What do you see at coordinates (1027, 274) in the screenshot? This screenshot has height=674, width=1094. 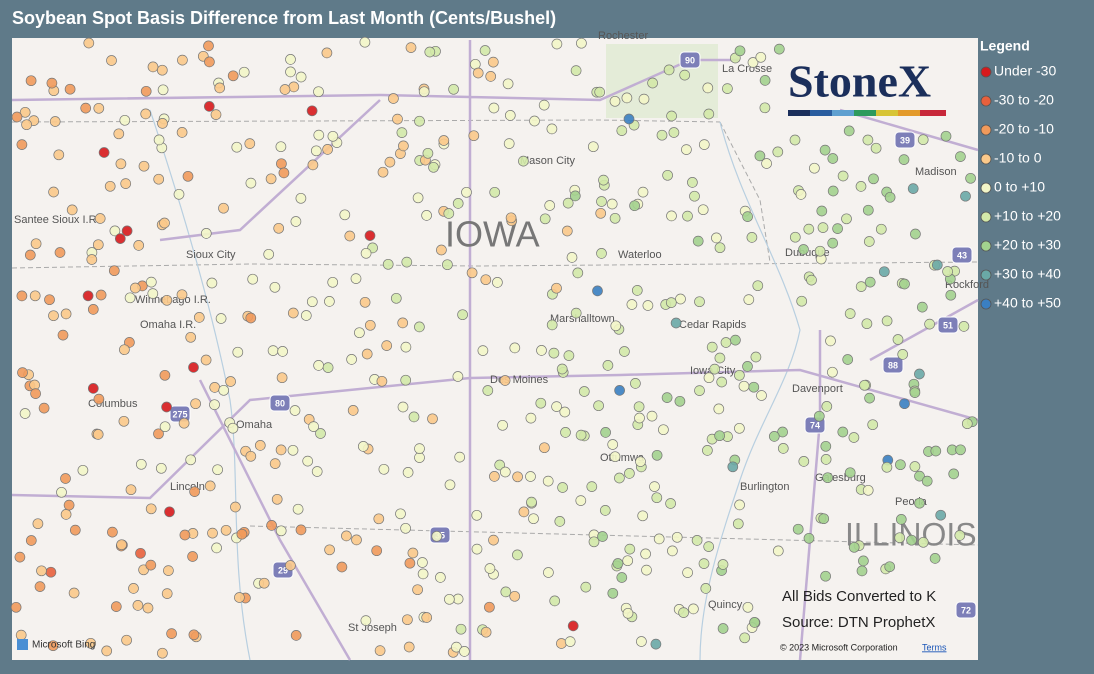 I see `legend-label: +30 to +40` at bounding box center [1027, 274].